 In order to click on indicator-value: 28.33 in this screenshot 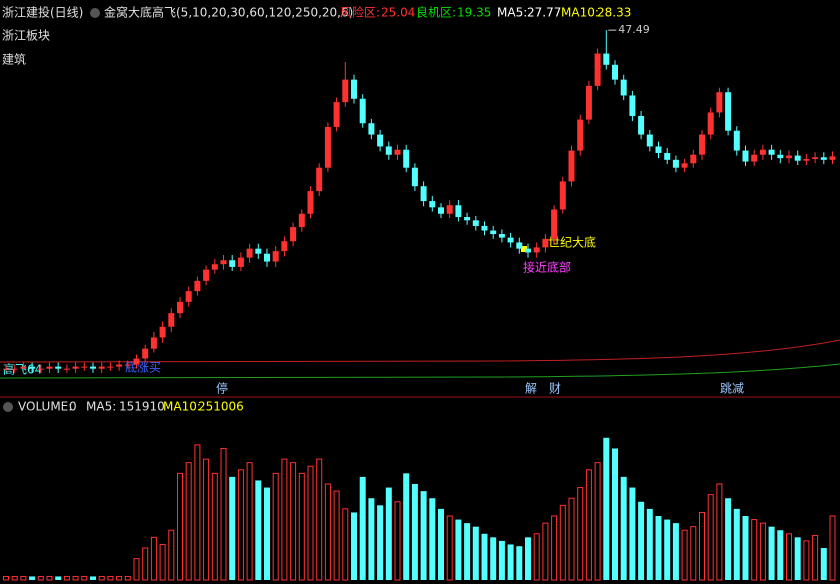, I will do `click(614, 13)`.